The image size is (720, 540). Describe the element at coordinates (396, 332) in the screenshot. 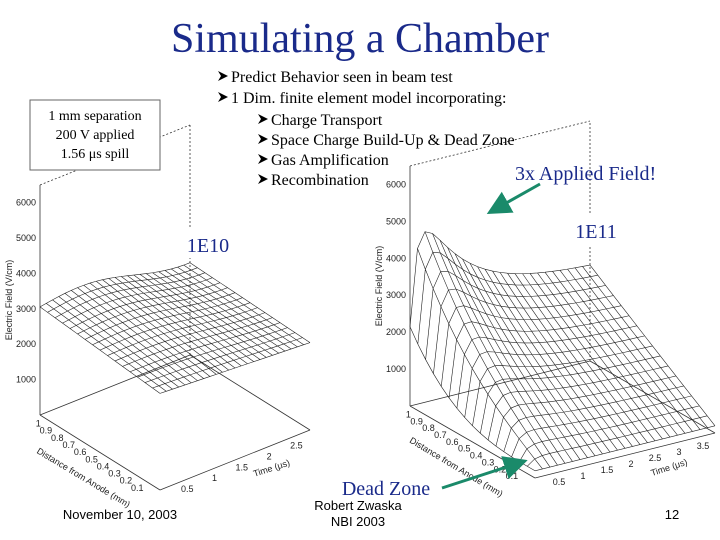

I see `z-tick-label: 2000` at that location.